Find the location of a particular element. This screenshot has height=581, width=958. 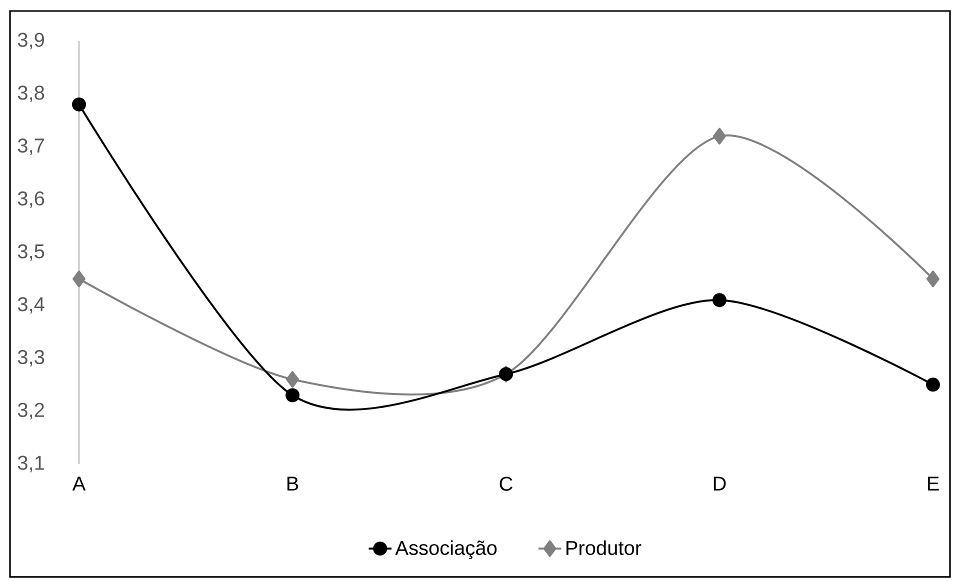

y-tick-label: 3,5 is located at coordinates (31, 252).